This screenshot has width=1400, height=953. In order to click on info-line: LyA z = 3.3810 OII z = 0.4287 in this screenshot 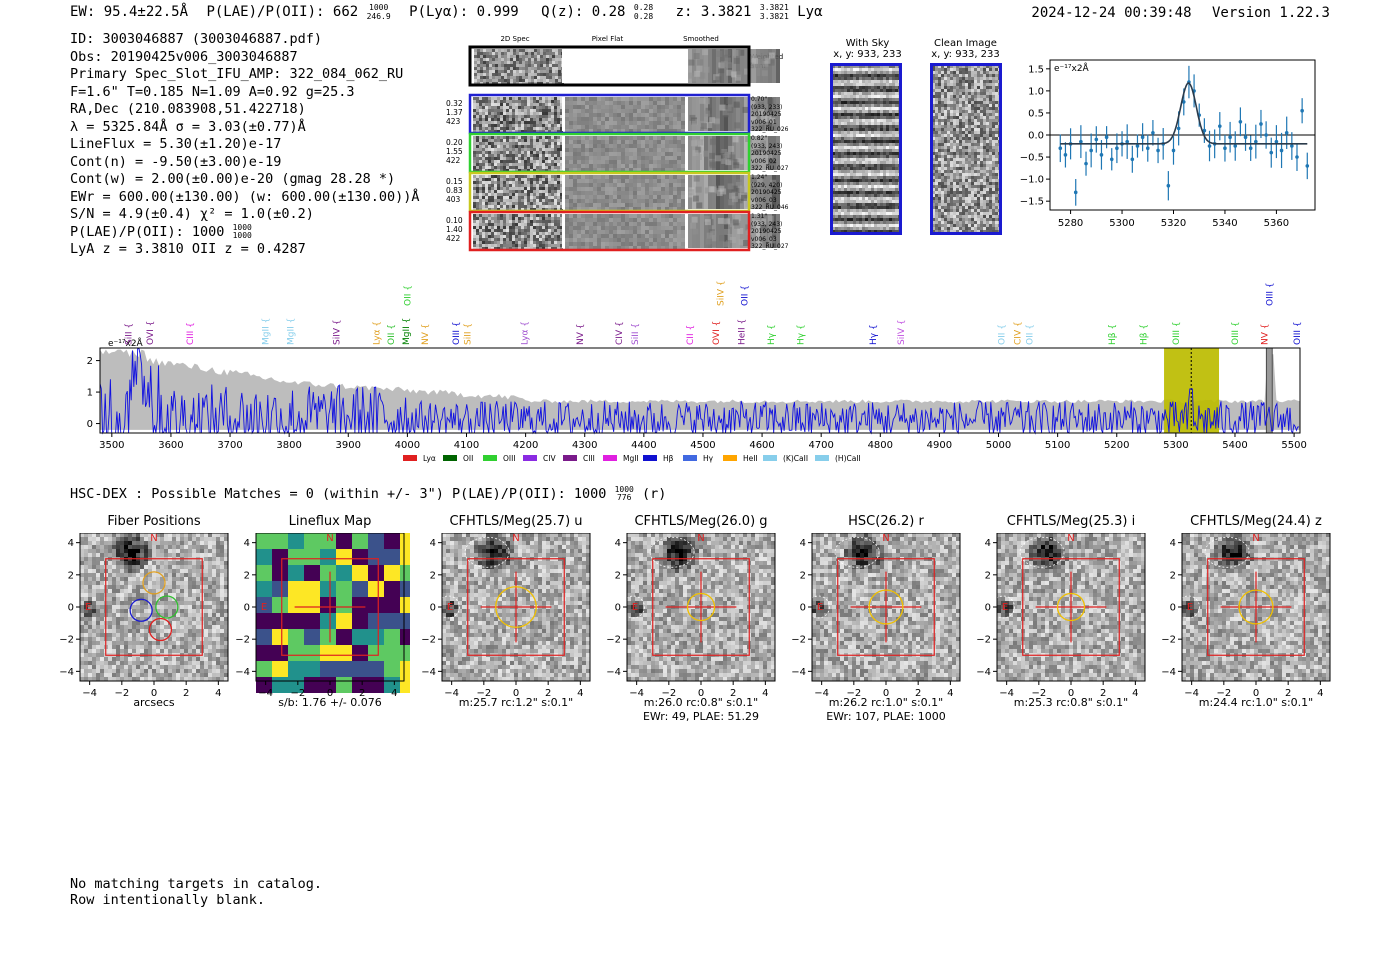, I will do `click(188, 249)`.